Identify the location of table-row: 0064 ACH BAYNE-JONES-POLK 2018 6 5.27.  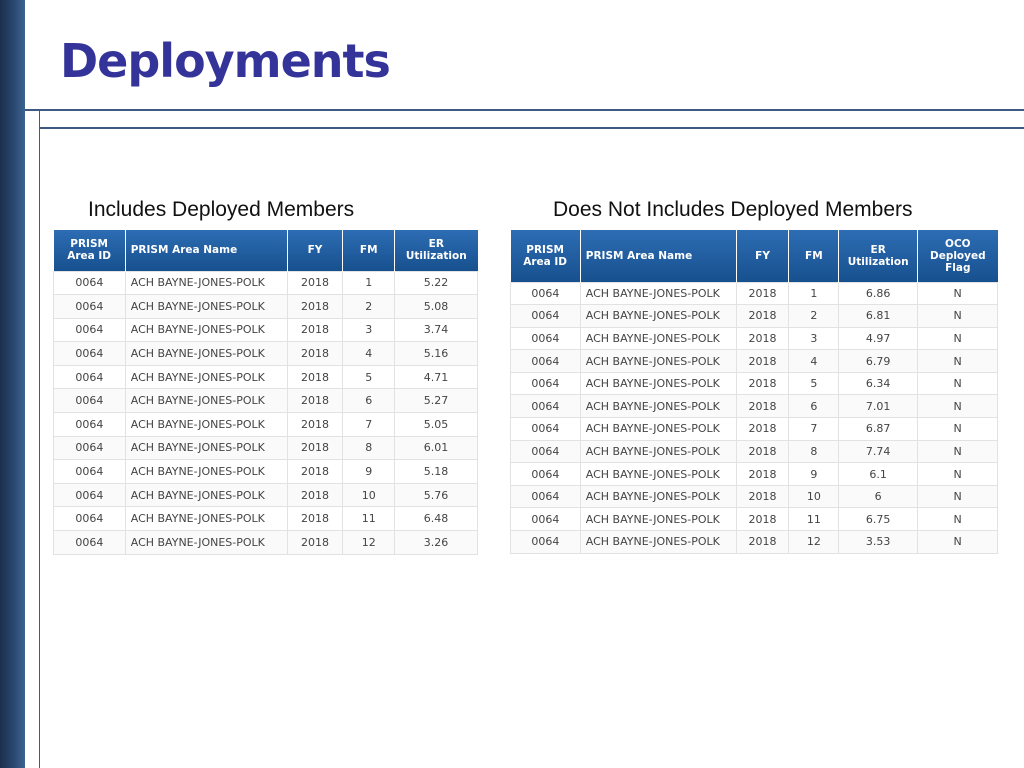
(265, 401).